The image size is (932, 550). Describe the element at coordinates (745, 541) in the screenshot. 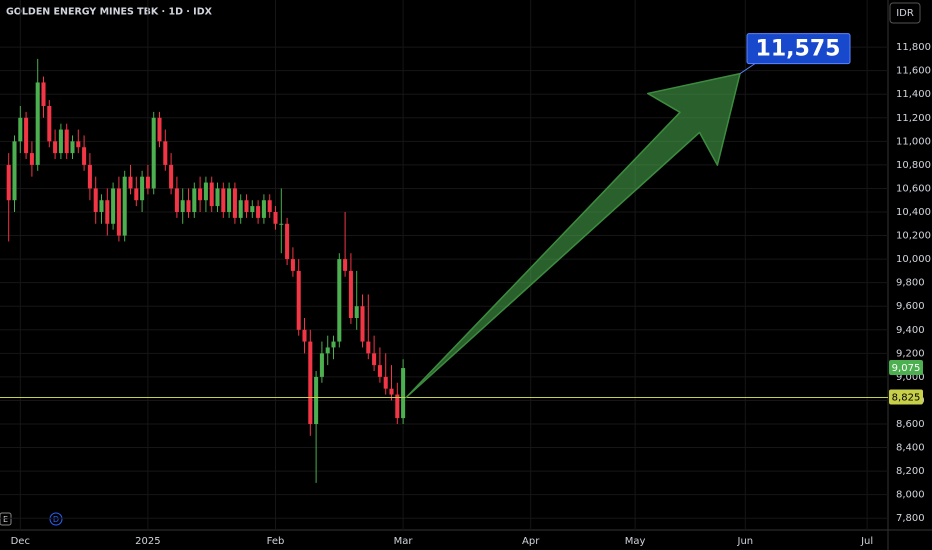

I see `x-tick-label: Jun` at that location.